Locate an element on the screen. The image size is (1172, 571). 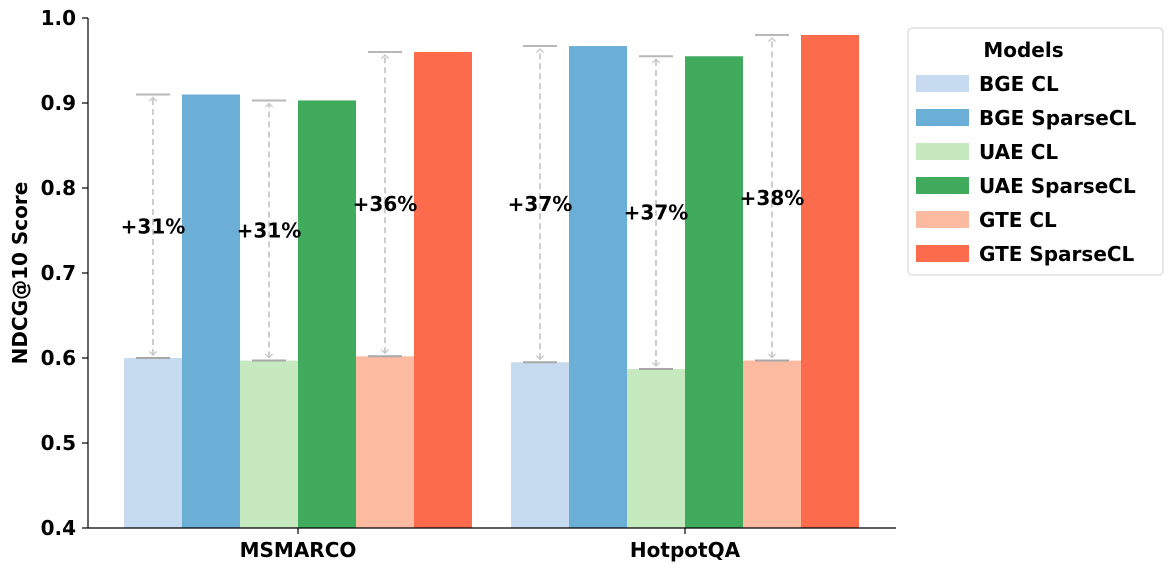
bar-uae-sparsecl-msmarco is located at coordinates (327, 314).